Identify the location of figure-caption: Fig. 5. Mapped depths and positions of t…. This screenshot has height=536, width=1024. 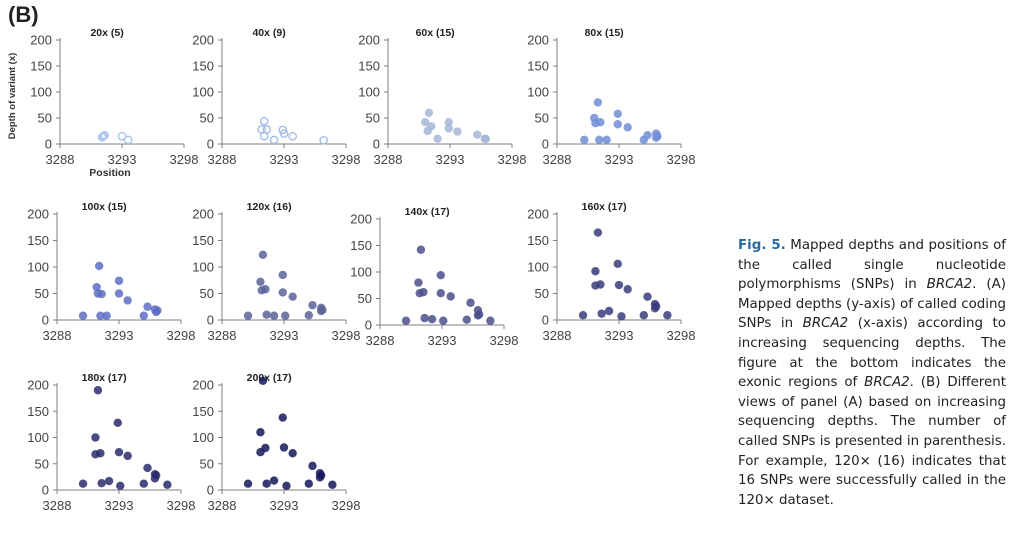
(872, 373).